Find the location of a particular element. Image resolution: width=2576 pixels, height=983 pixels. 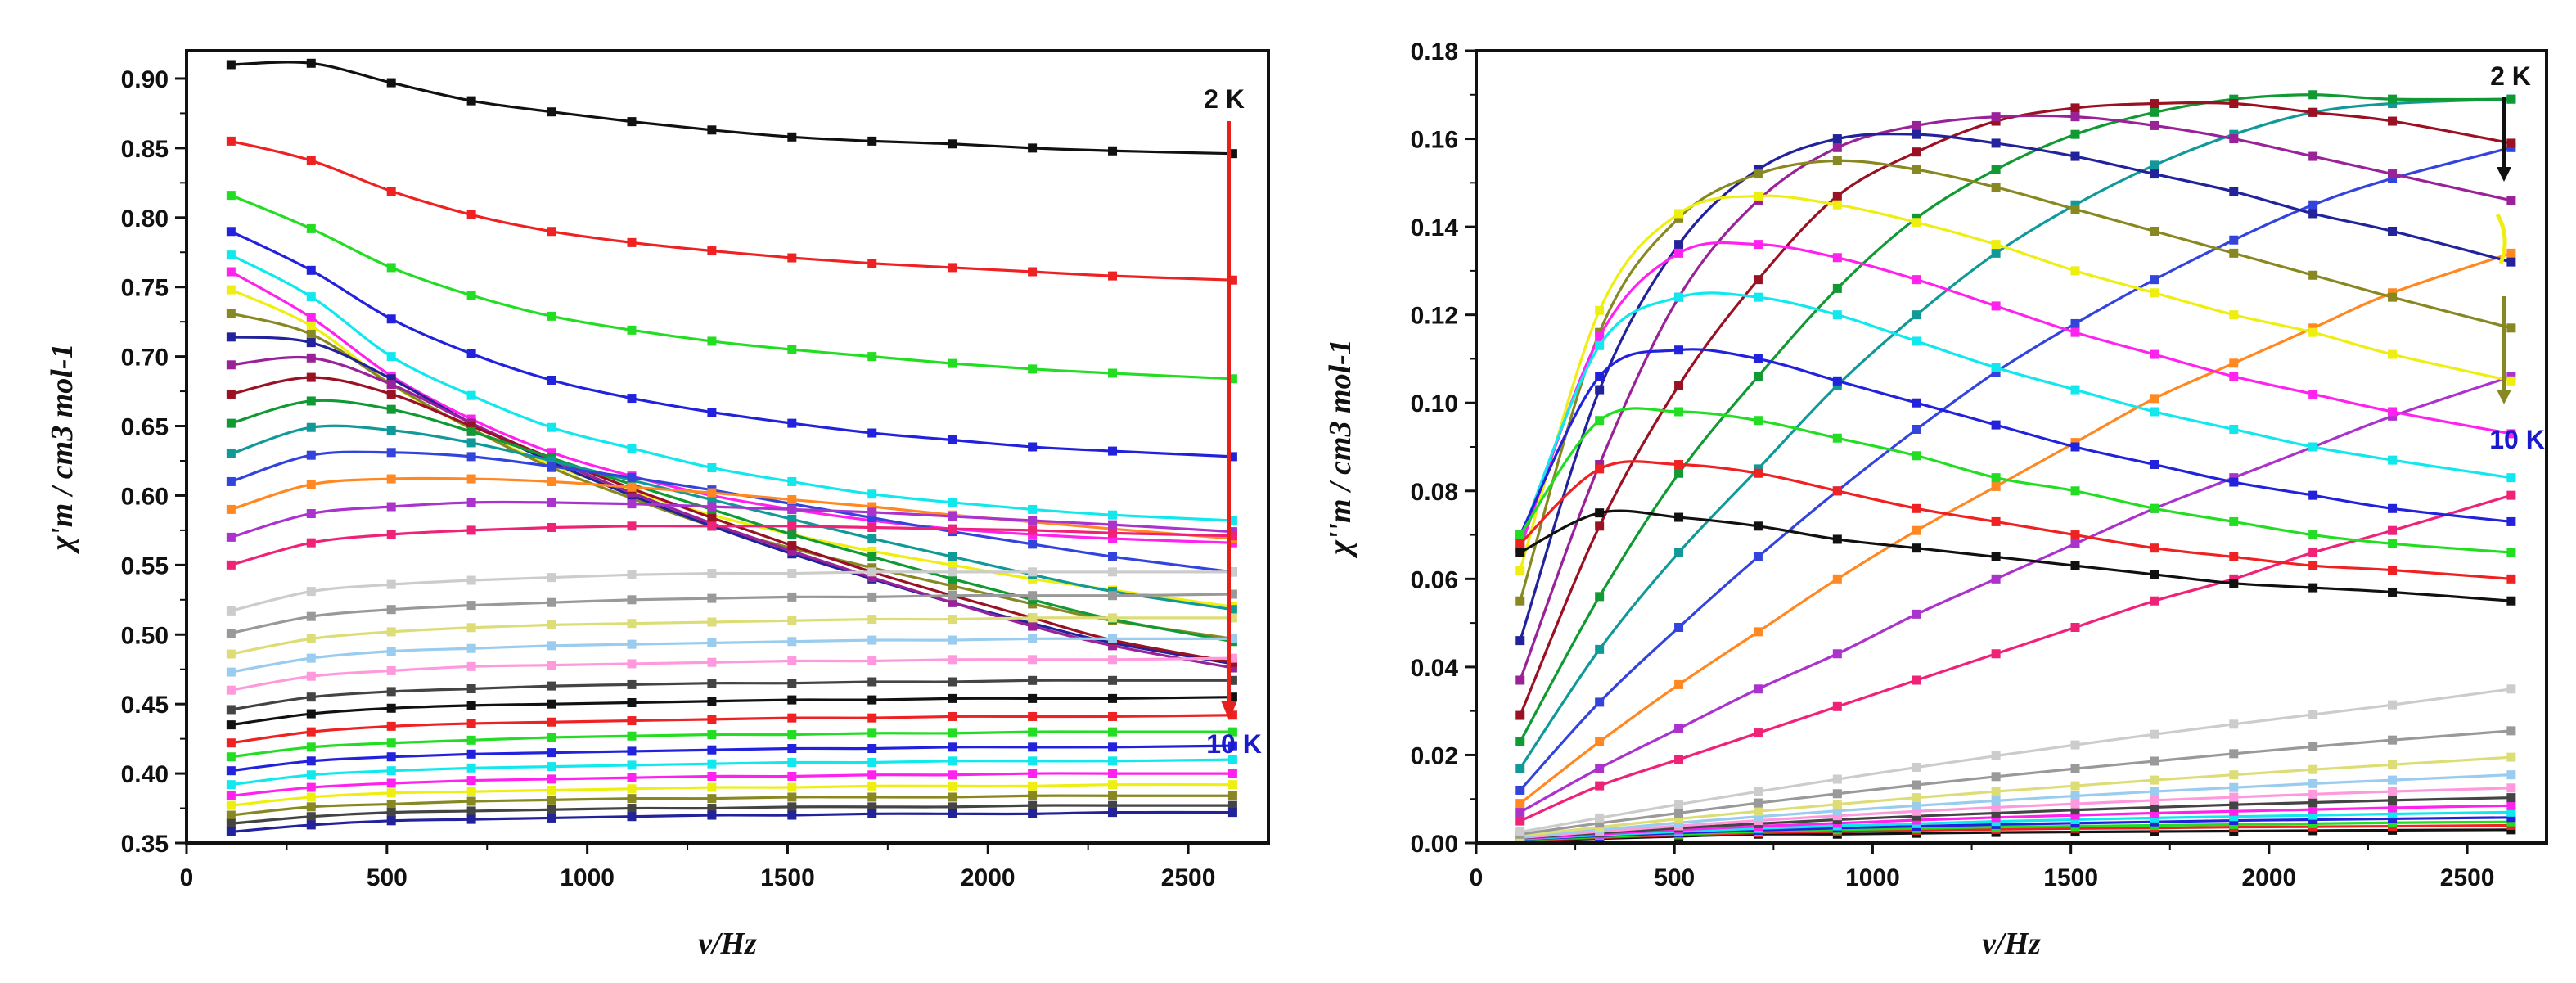

left-y-axis-label: χ'm / cm3 mol-1 is located at coordinates (62, 448).